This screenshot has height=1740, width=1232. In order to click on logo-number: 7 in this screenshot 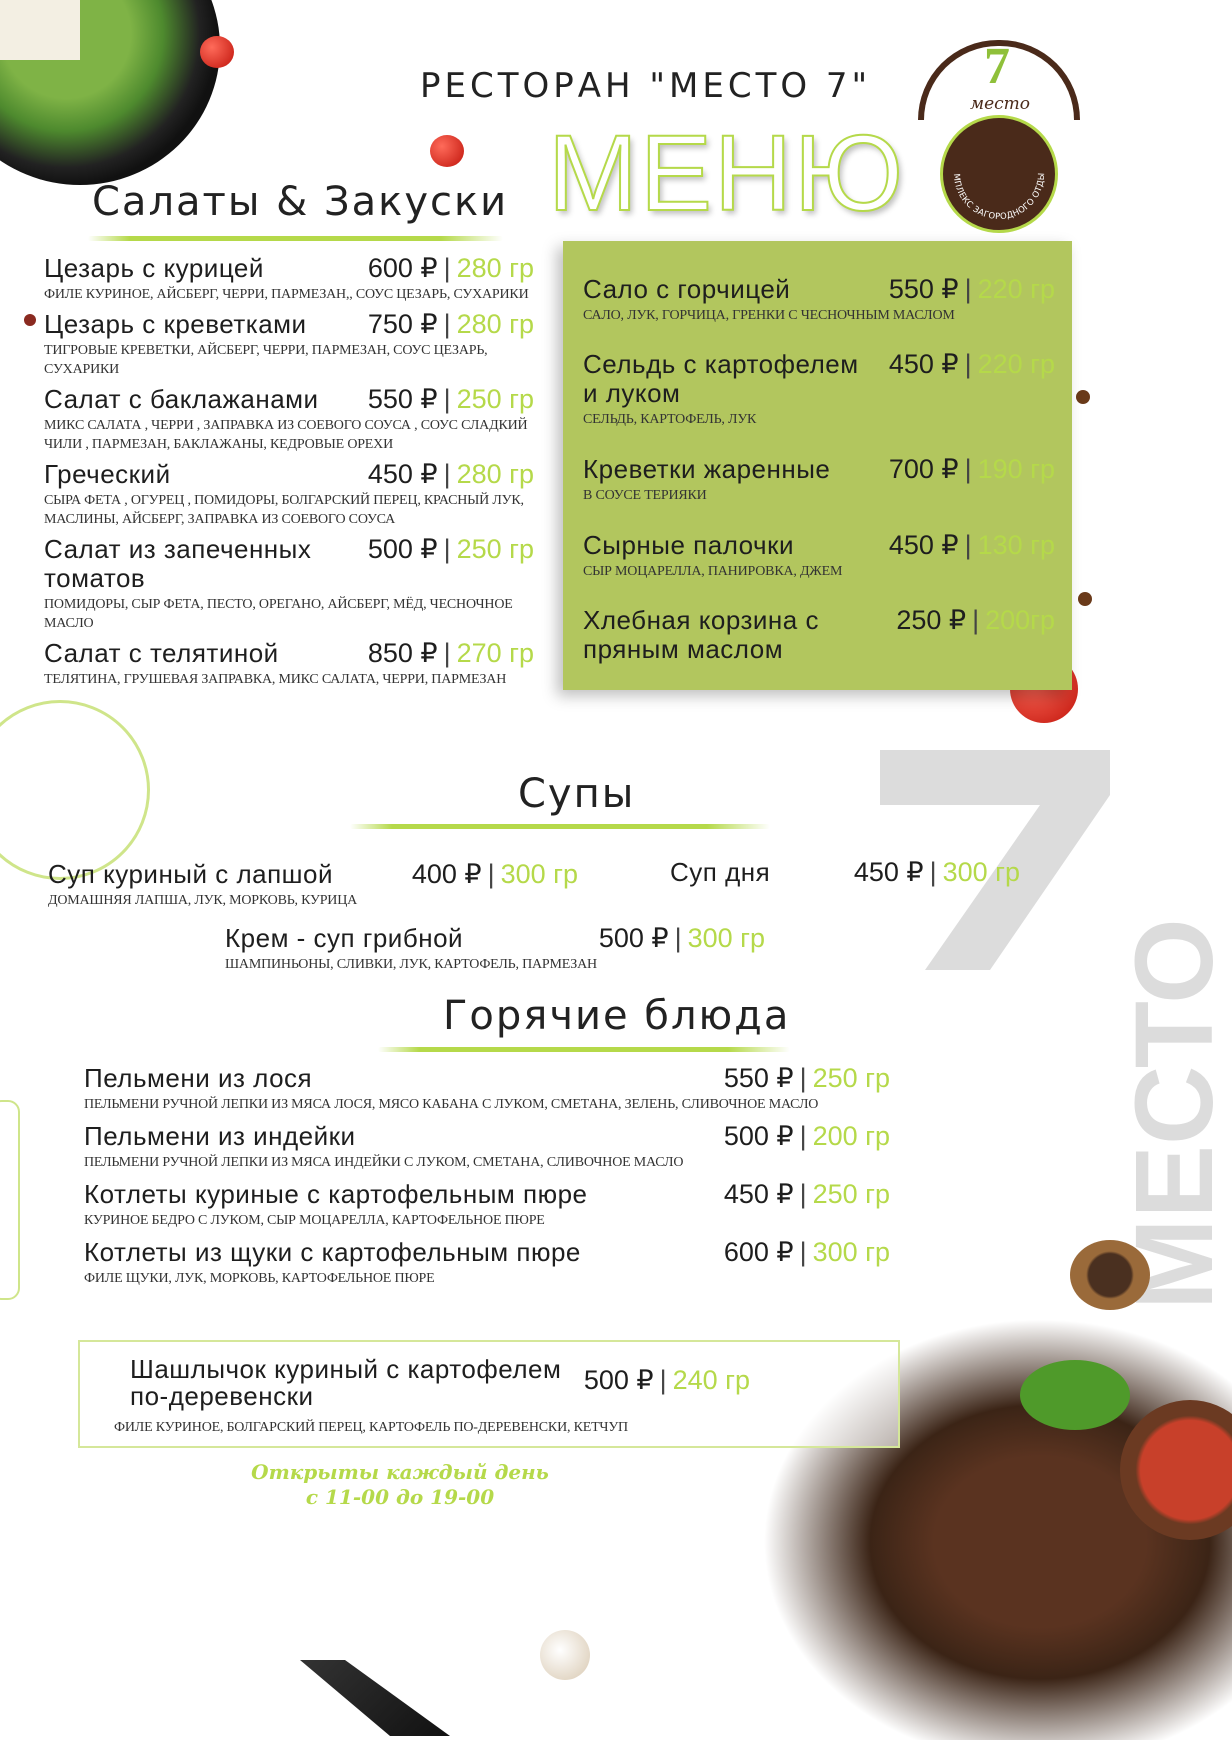, I will do `click(997, 66)`.